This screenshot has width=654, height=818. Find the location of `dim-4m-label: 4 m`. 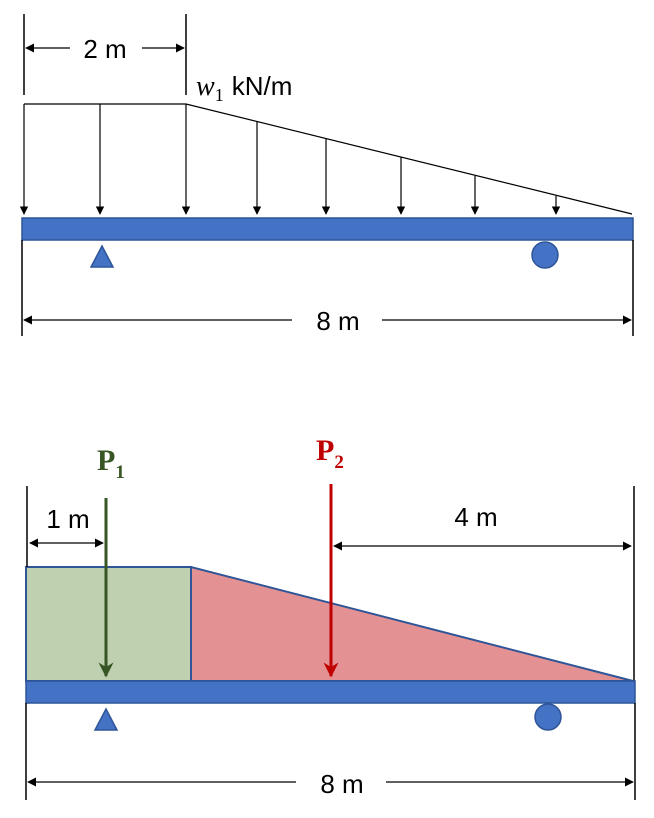

dim-4m-label: 4 m is located at coordinates (475, 517).